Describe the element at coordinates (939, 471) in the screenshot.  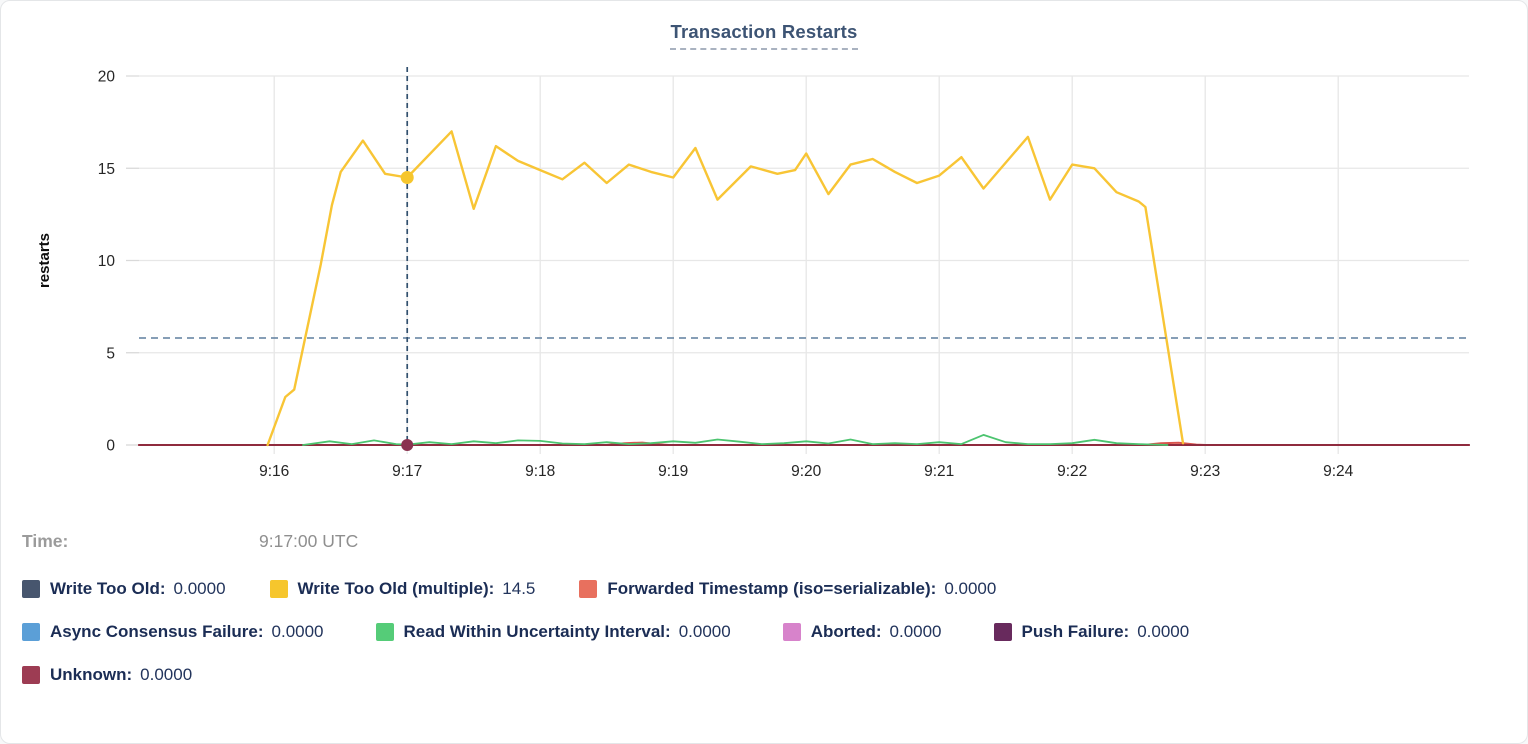
I see `x-tick-label: 9:21` at that location.